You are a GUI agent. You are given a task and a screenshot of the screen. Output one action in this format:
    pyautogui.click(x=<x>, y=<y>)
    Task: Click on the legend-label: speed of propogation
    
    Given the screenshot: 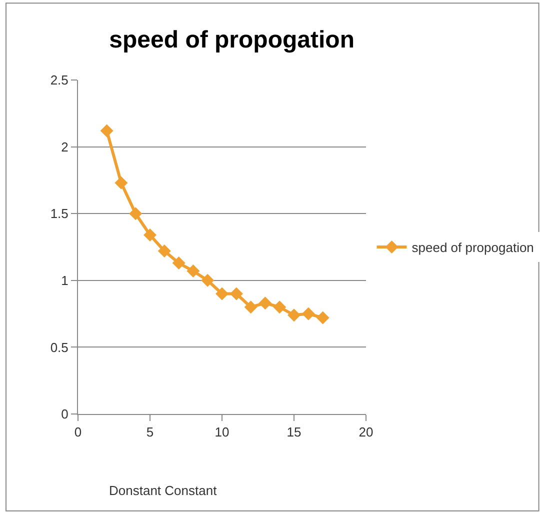 What is the action you would take?
    pyautogui.click(x=473, y=248)
    